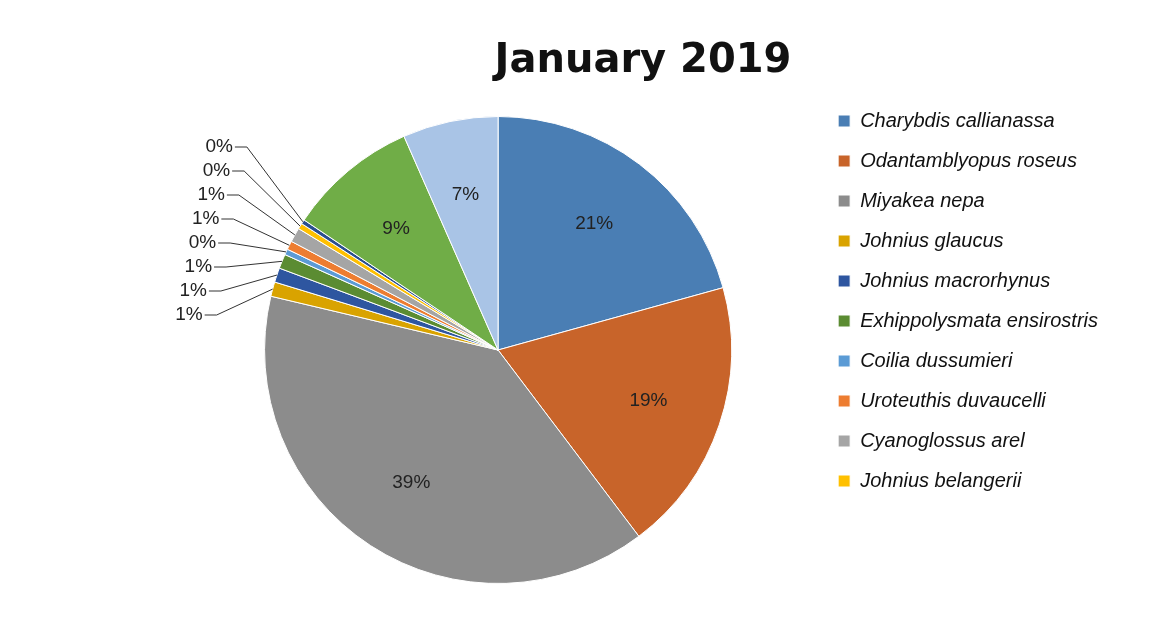 The image size is (1156, 622). What do you see at coordinates (396, 227) in the screenshot?
I see `data-label: 9%` at bounding box center [396, 227].